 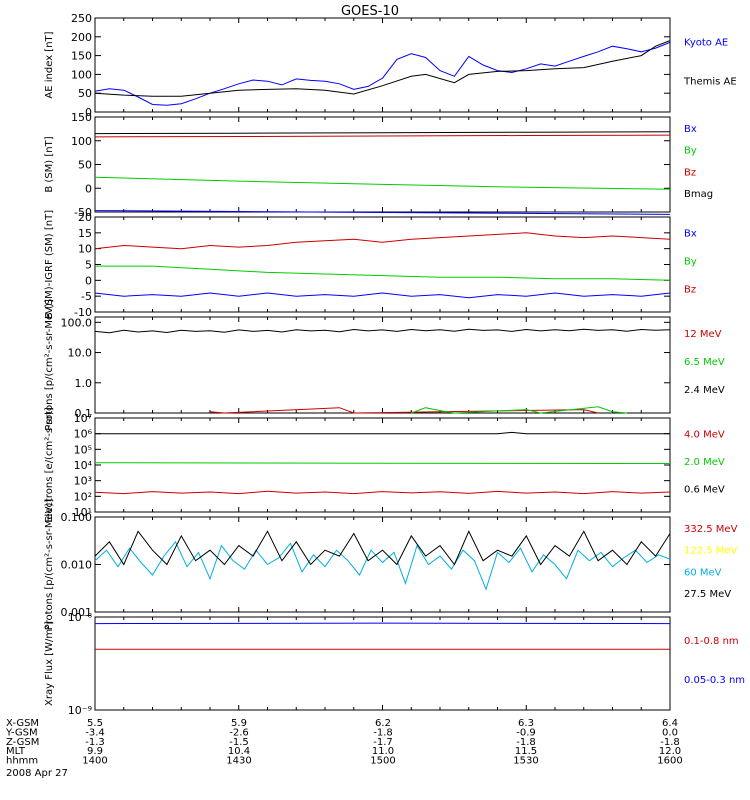 I want to click on y-tick-label: 1.0, so click(x=84, y=383).